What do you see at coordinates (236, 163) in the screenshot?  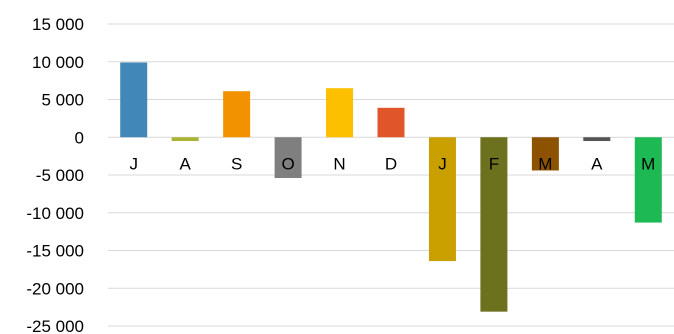 I see `x-category-label: S` at bounding box center [236, 163].